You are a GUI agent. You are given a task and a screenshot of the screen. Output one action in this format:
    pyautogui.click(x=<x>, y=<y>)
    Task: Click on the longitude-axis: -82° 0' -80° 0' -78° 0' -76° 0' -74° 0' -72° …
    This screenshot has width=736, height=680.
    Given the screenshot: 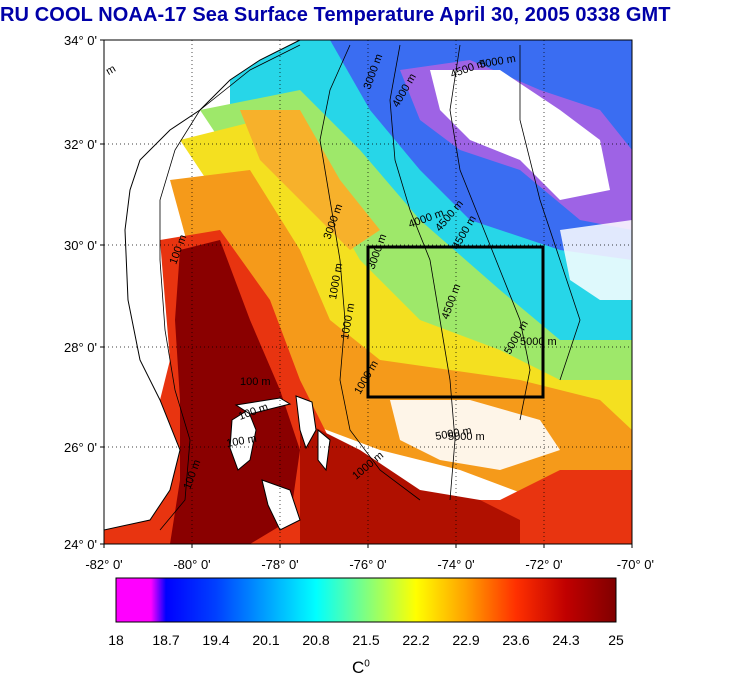 What is the action you would take?
    pyautogui.click(x=369, y=558)
    